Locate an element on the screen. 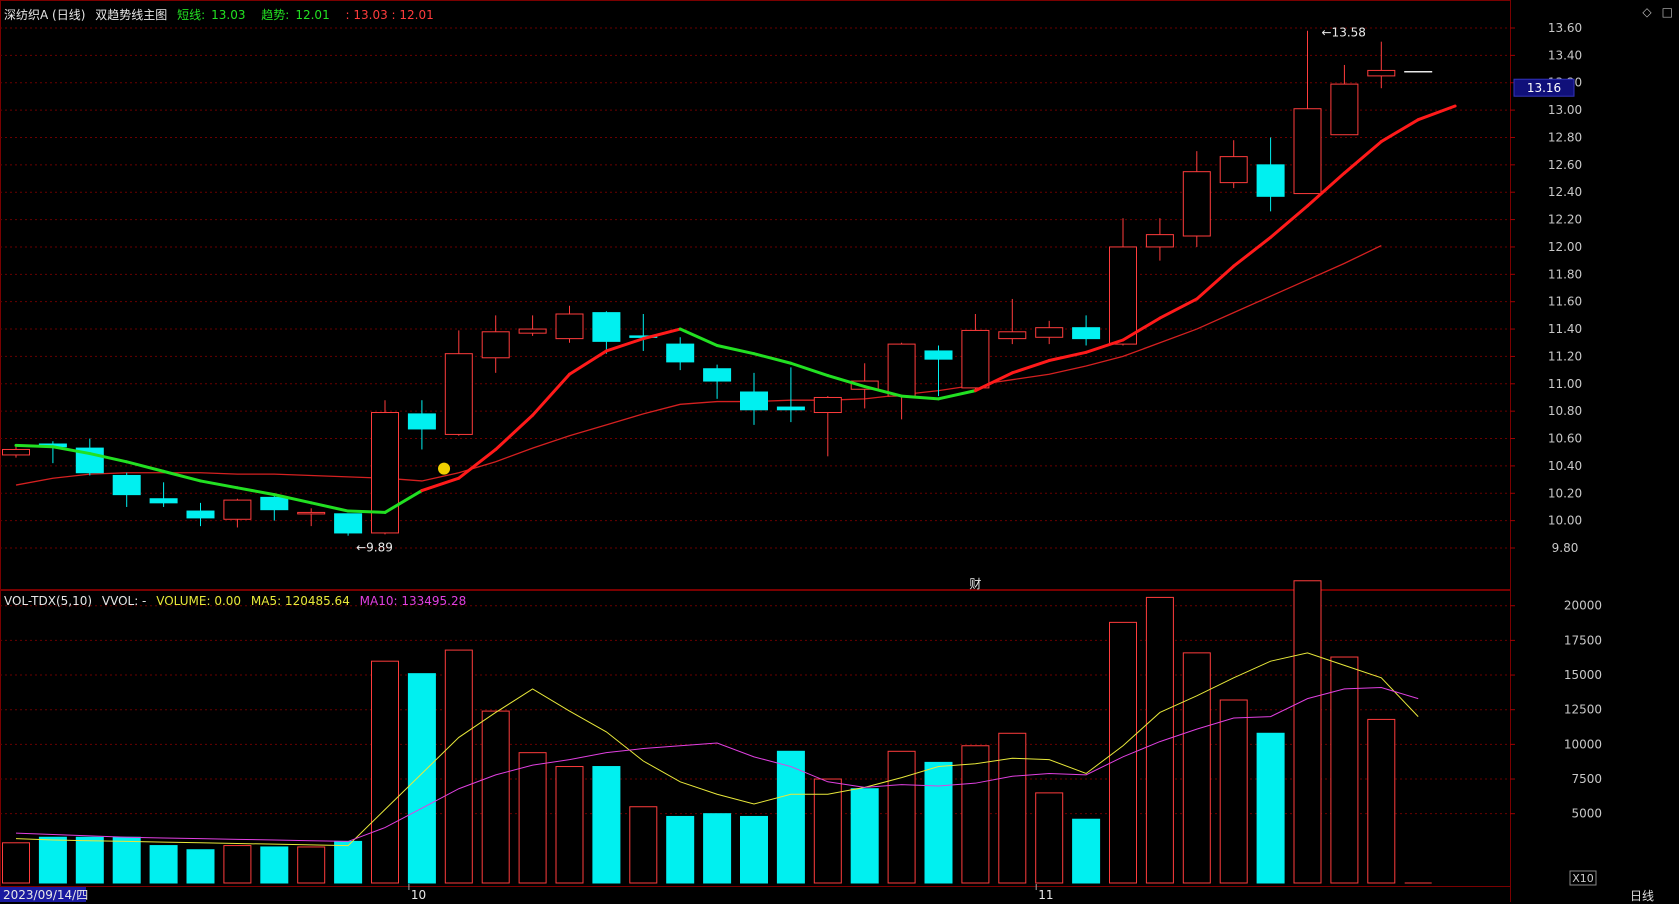  scale-note: X10 is located at coordinates (1583, 878).